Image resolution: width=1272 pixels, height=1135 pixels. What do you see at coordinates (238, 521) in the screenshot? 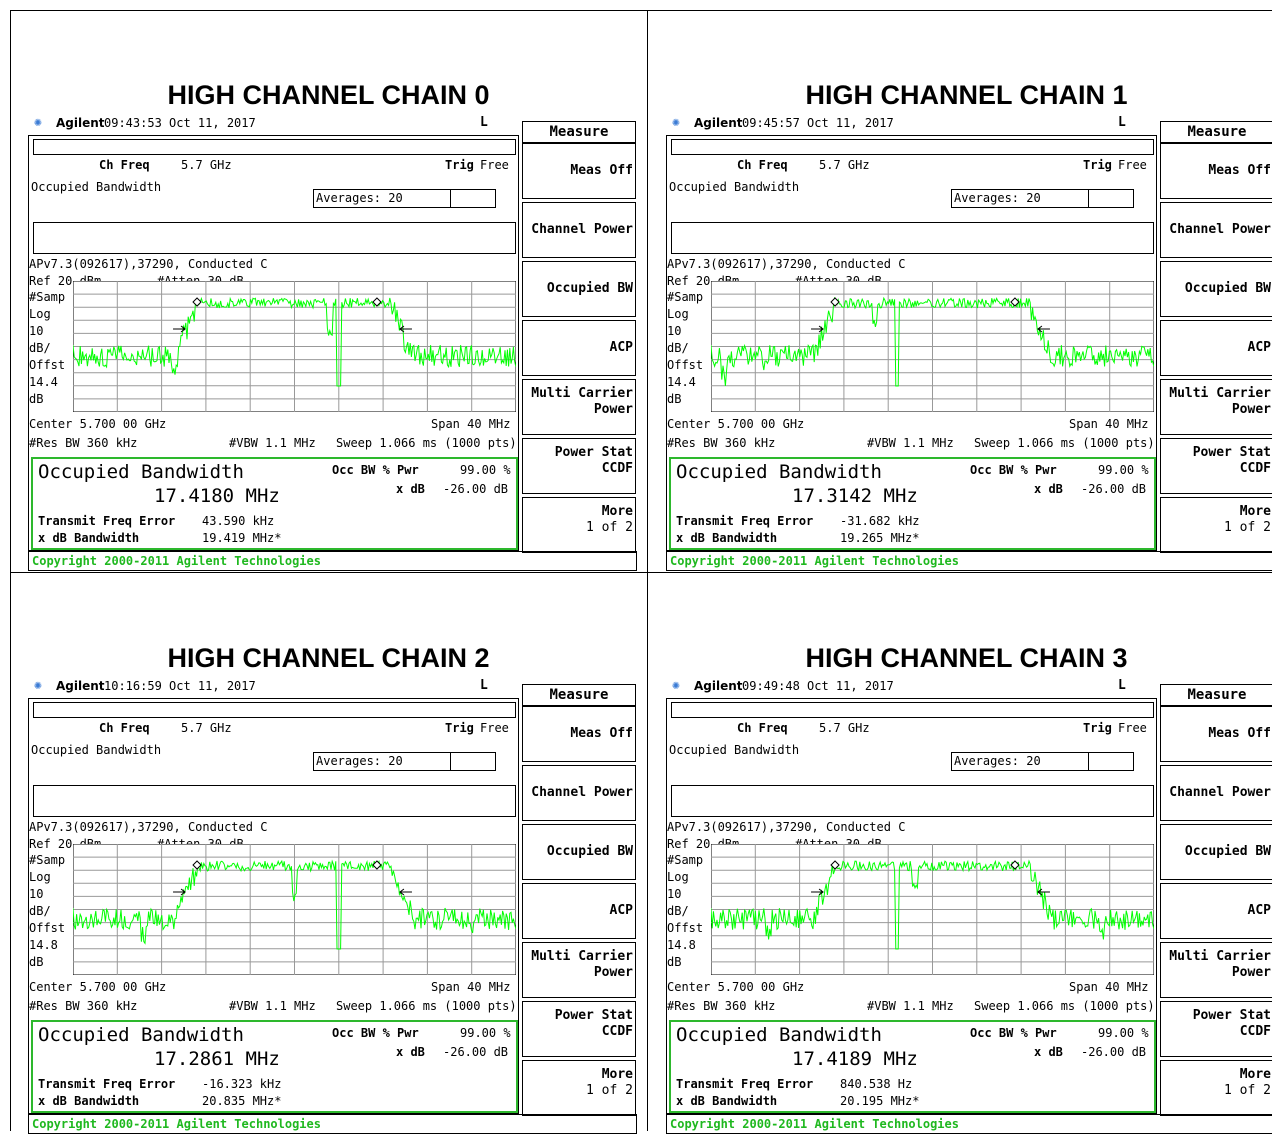
I see `tfe-value: 43.590 kHz` at bounding box center [238, 521].